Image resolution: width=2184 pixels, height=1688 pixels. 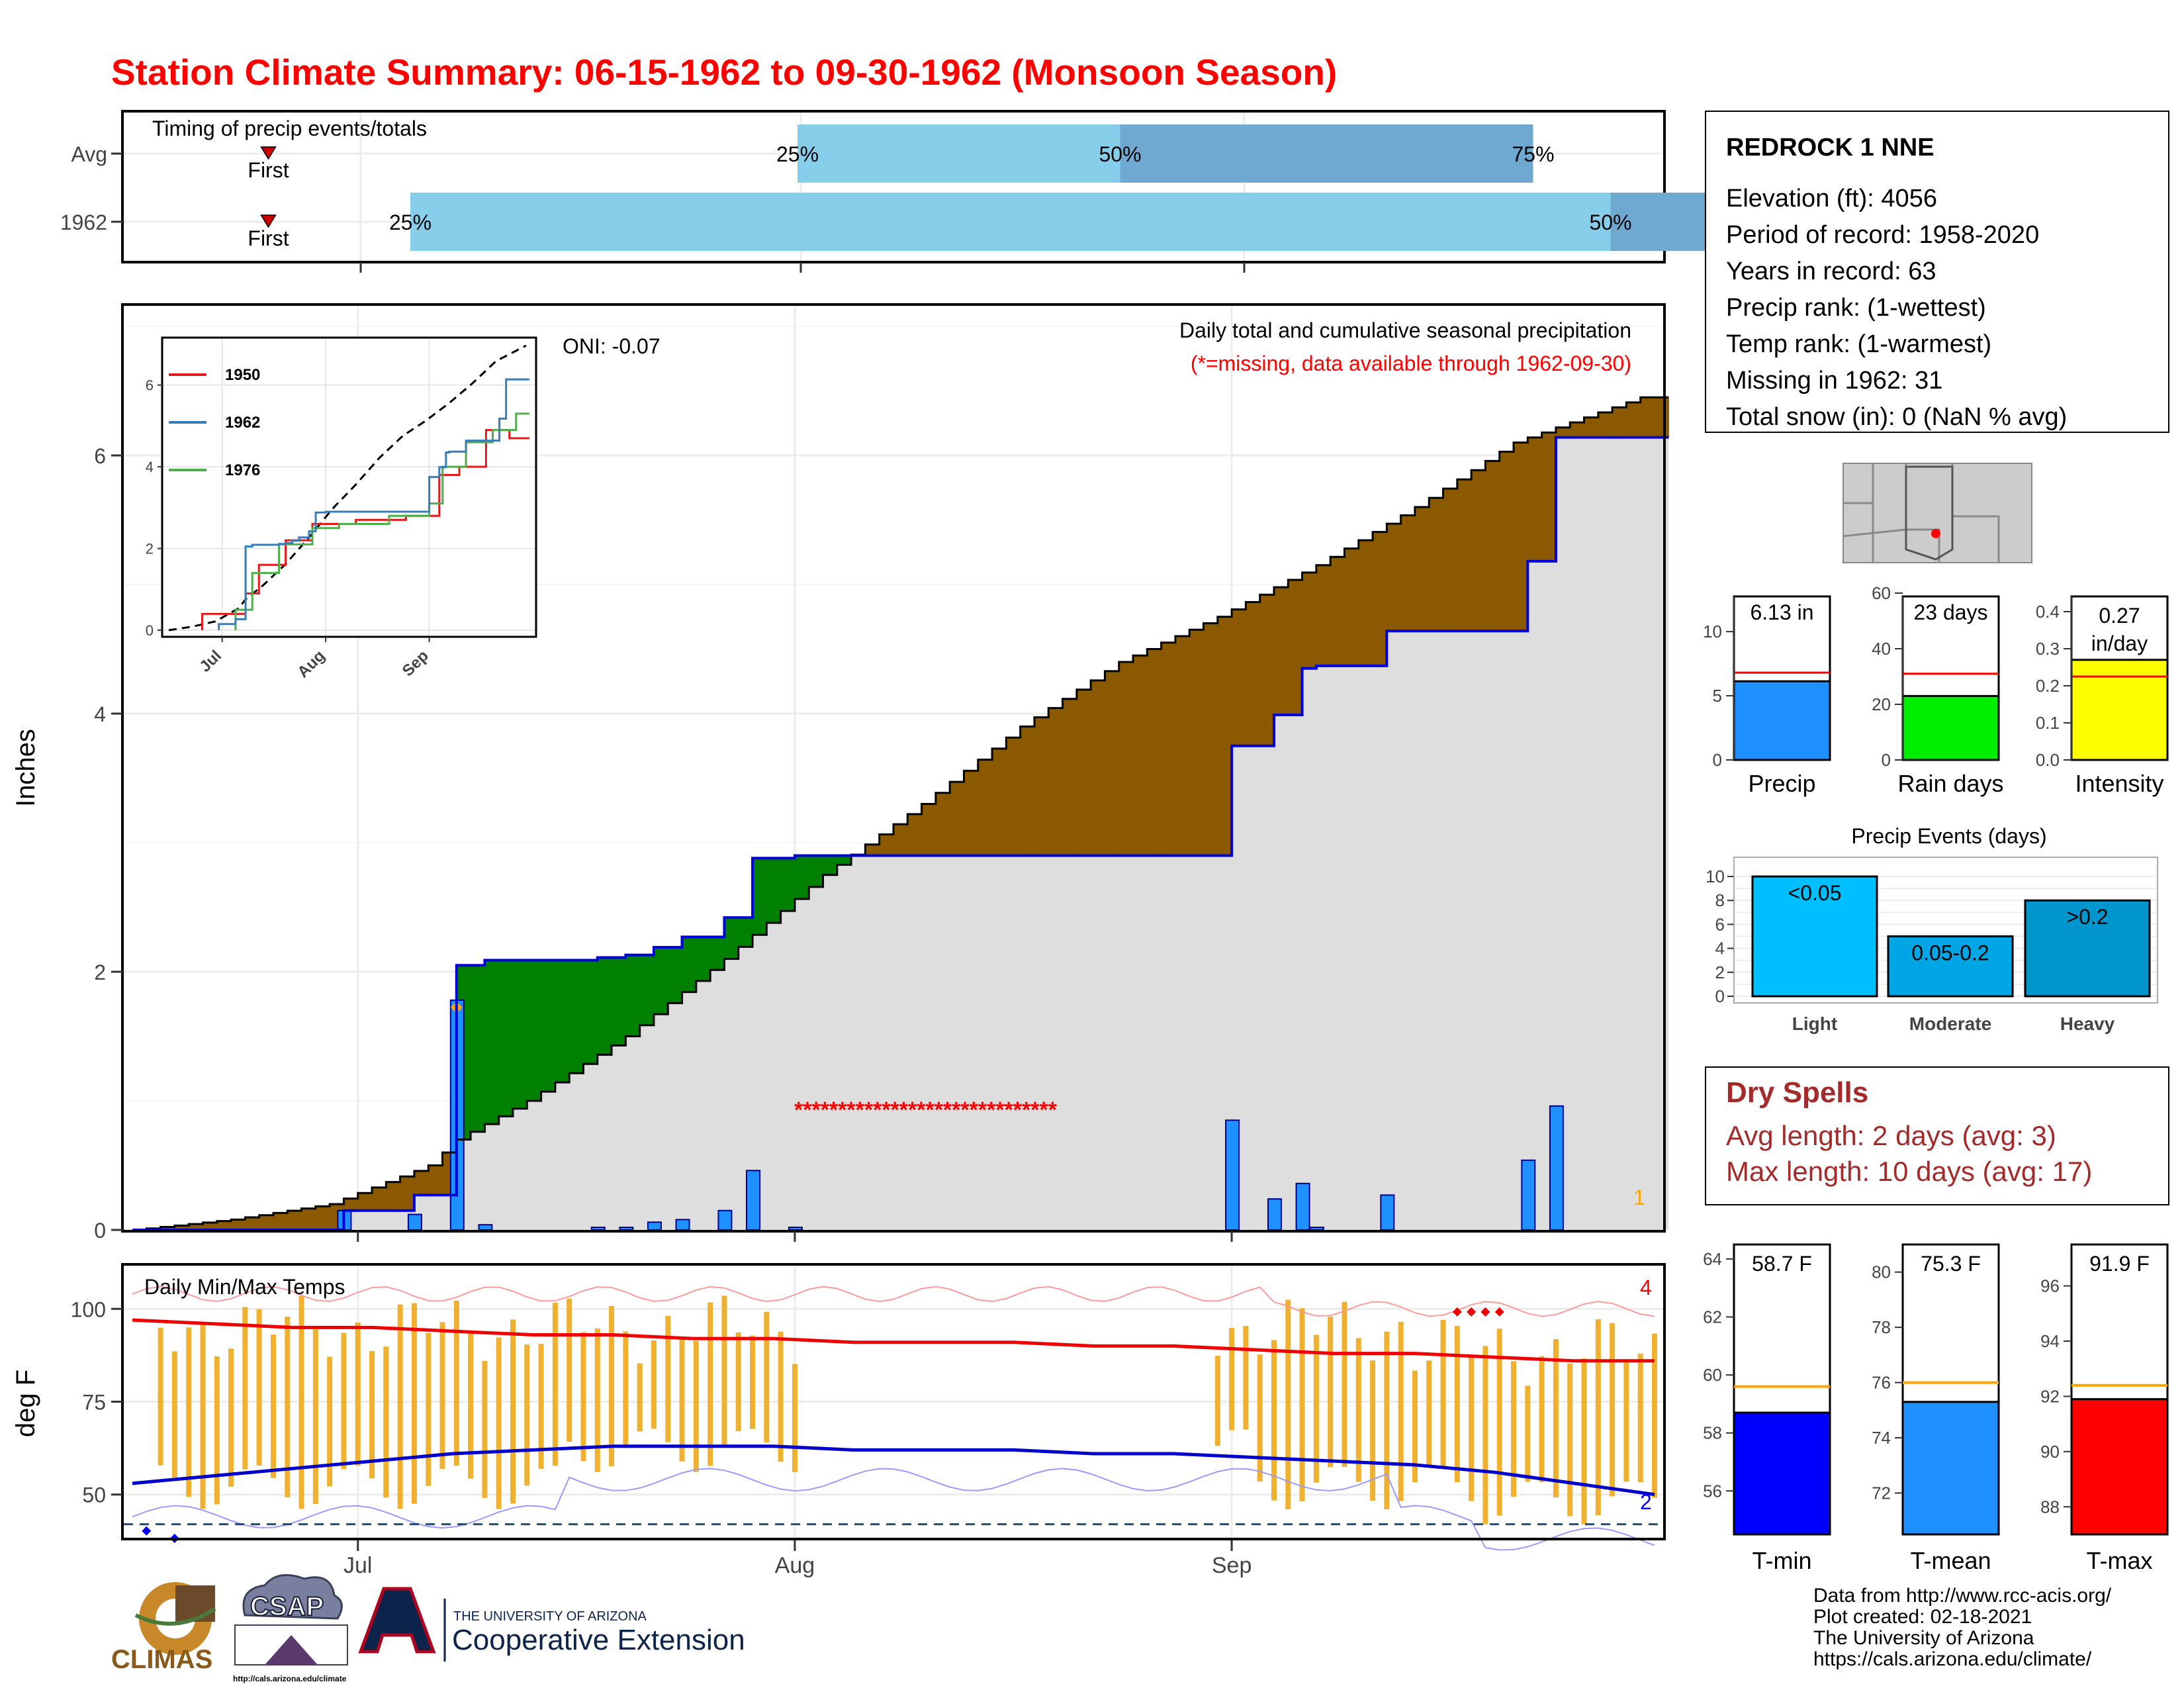 I want to click on events-tick-label: 0, so click(x=1720, y=996).